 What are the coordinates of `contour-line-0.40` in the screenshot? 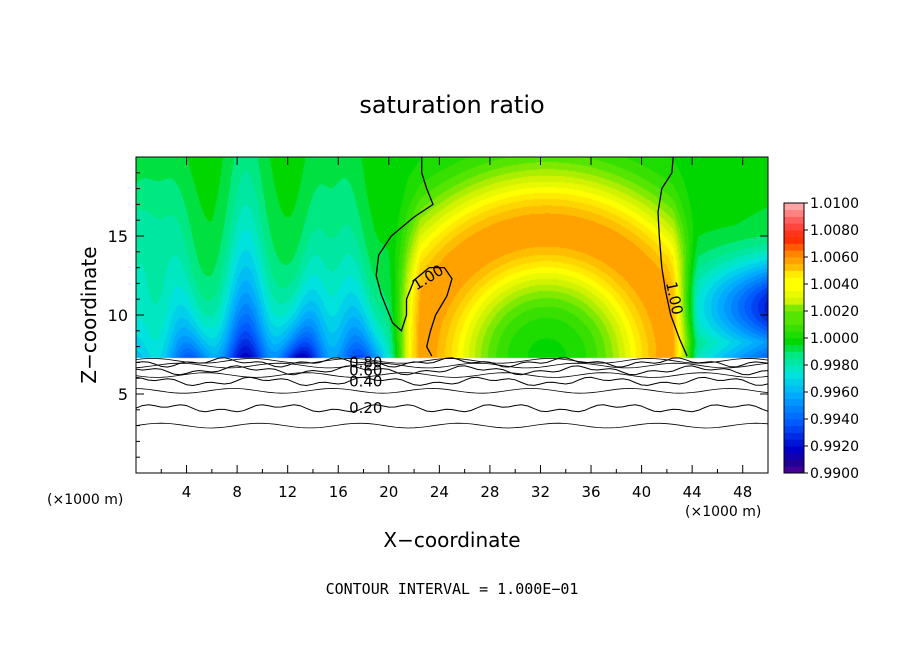 It's located at (452, 381).